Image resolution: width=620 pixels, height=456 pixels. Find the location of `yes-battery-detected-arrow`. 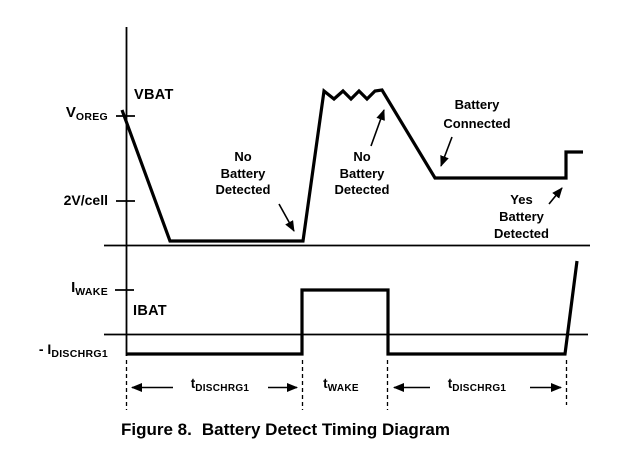

yes-battery-detected-arrow is located at coordinates (555, 196).